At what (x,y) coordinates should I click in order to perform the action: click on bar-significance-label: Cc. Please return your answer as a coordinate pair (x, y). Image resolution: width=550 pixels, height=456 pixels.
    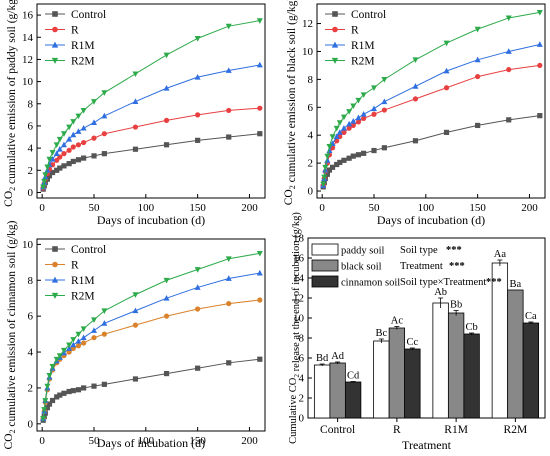
    Looking at the image, I should click on (413, 342).